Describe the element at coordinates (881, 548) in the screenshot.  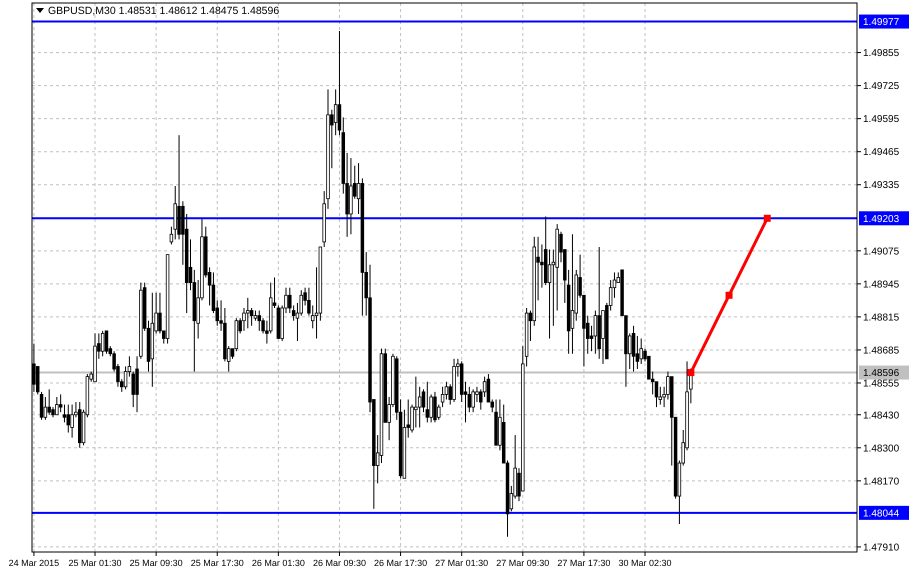
I see `y-tick-label: 1.47910` at that location.